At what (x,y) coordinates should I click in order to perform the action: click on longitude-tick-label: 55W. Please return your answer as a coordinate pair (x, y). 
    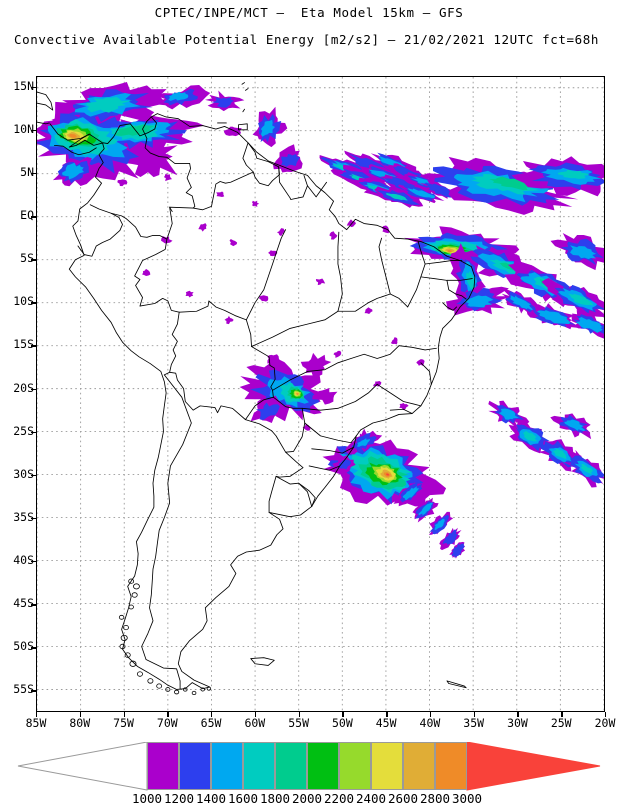
    Looking at the image, I should click on (298, 723).